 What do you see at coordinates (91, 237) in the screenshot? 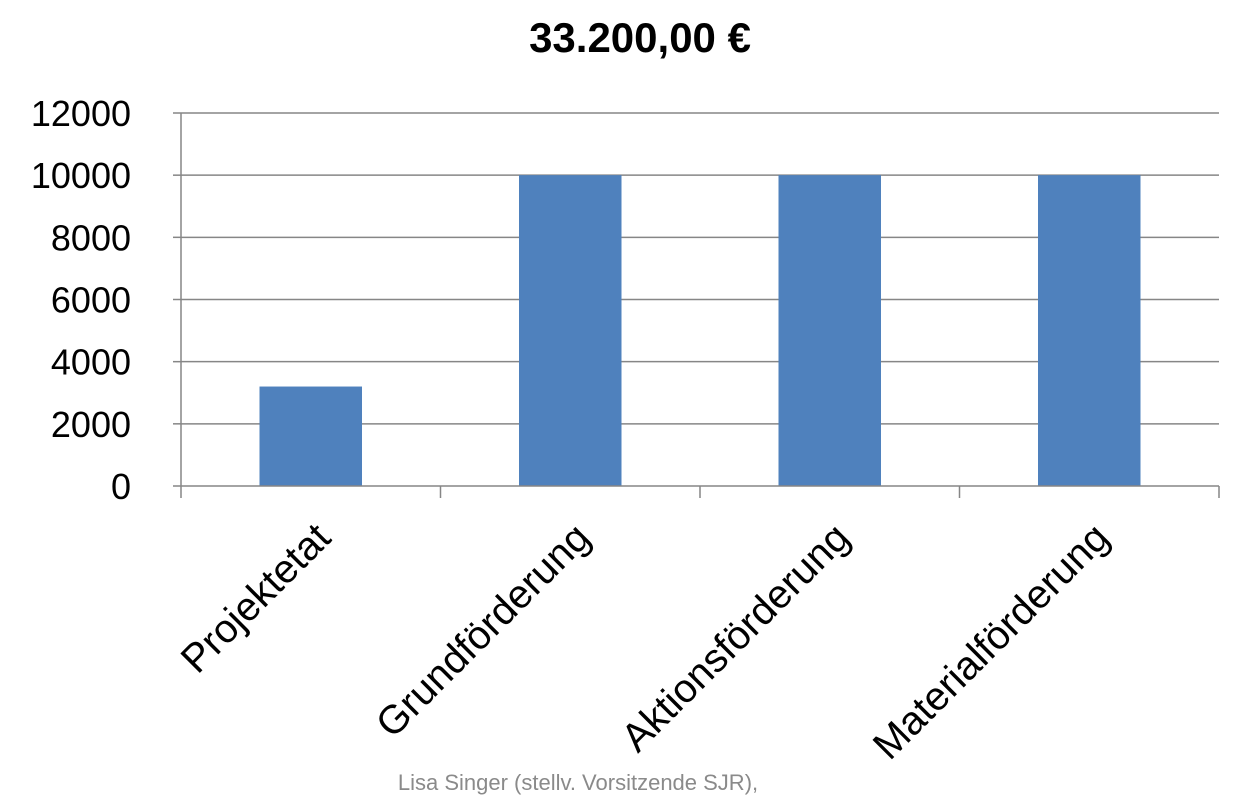
I see `y-tick-label: 8000` at bounding box center [91, 237].